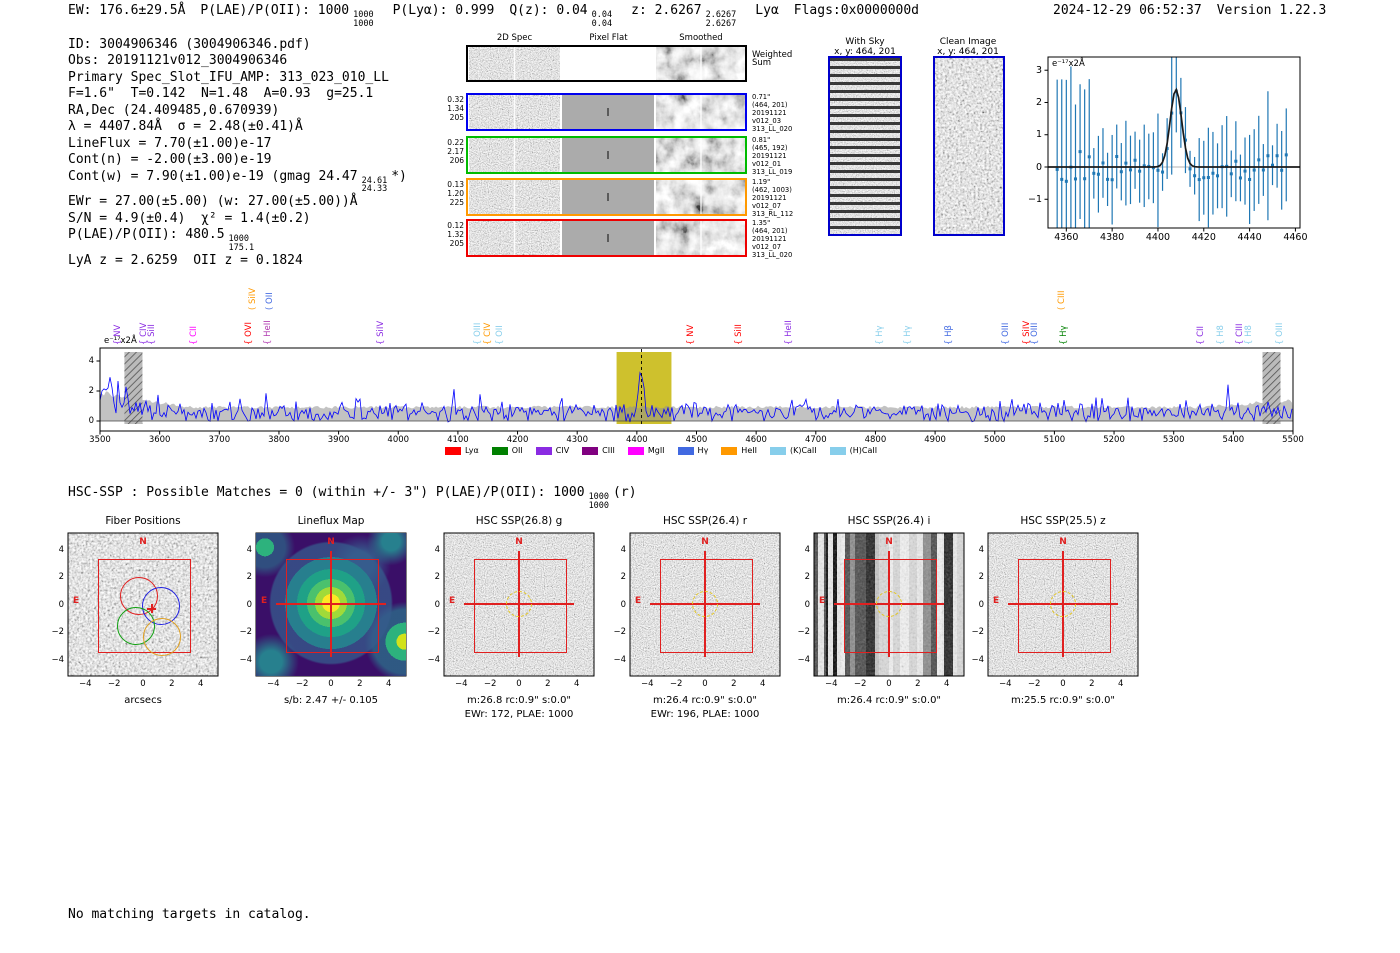 This screenshot has height=953, width=1400. What do you see at coordinates (1066, 237) in the screenshot?
I see `inset-x-tick-4360: 4360` at bounding box center [1066, 237].